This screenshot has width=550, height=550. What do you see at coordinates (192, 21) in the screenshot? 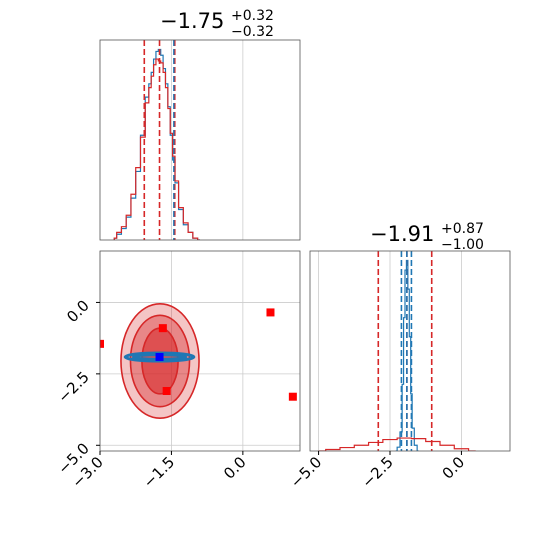
I see `hist1-title-value: −1.75` at bounding box center [192, 21].